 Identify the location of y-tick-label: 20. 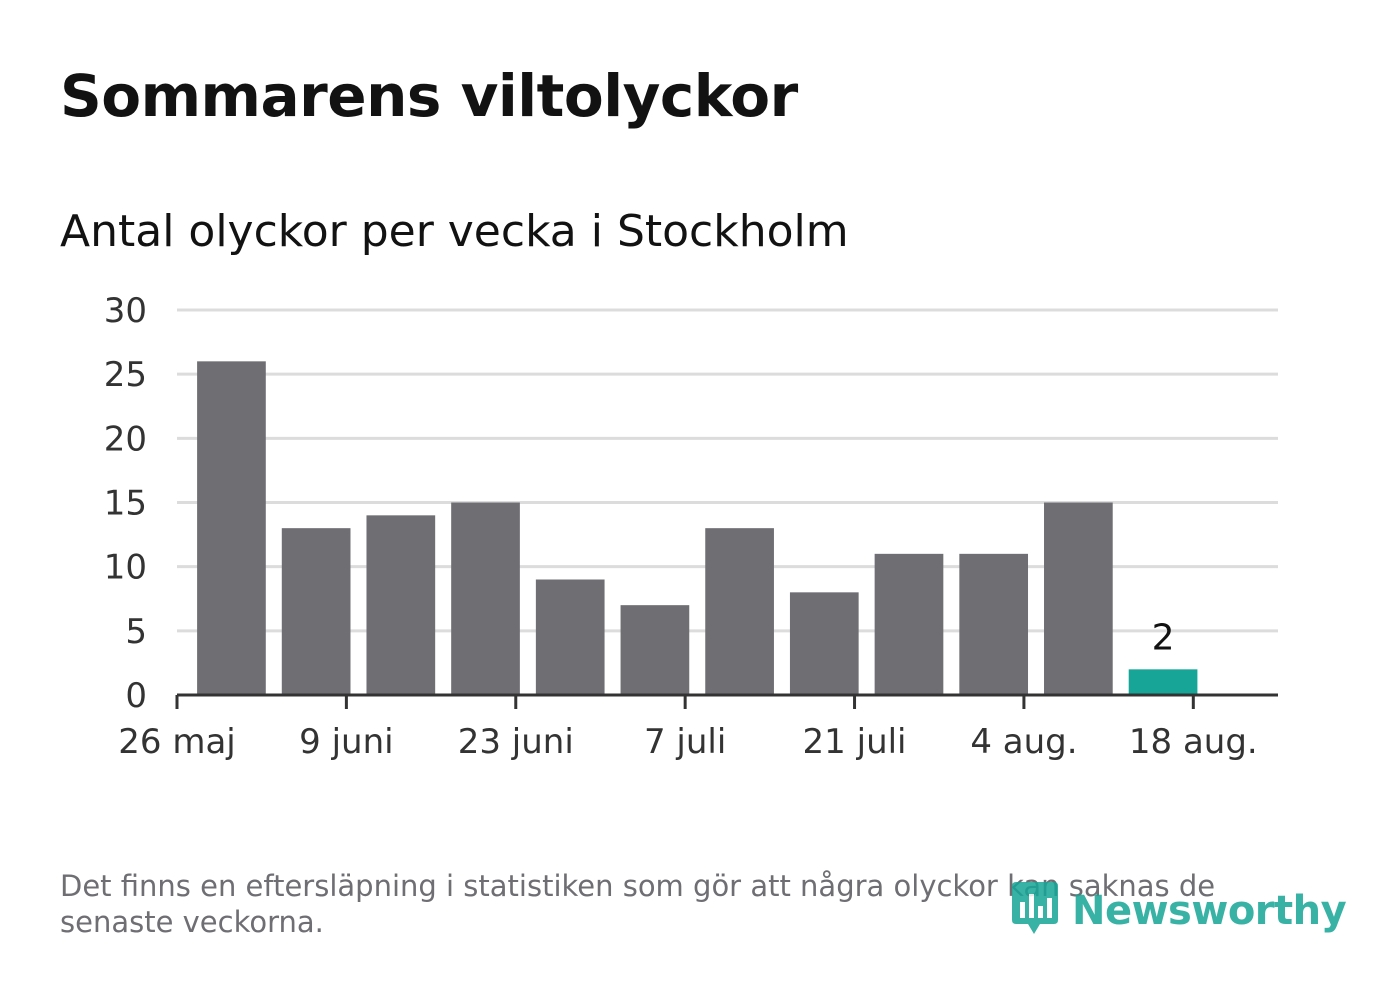
(125, 439).